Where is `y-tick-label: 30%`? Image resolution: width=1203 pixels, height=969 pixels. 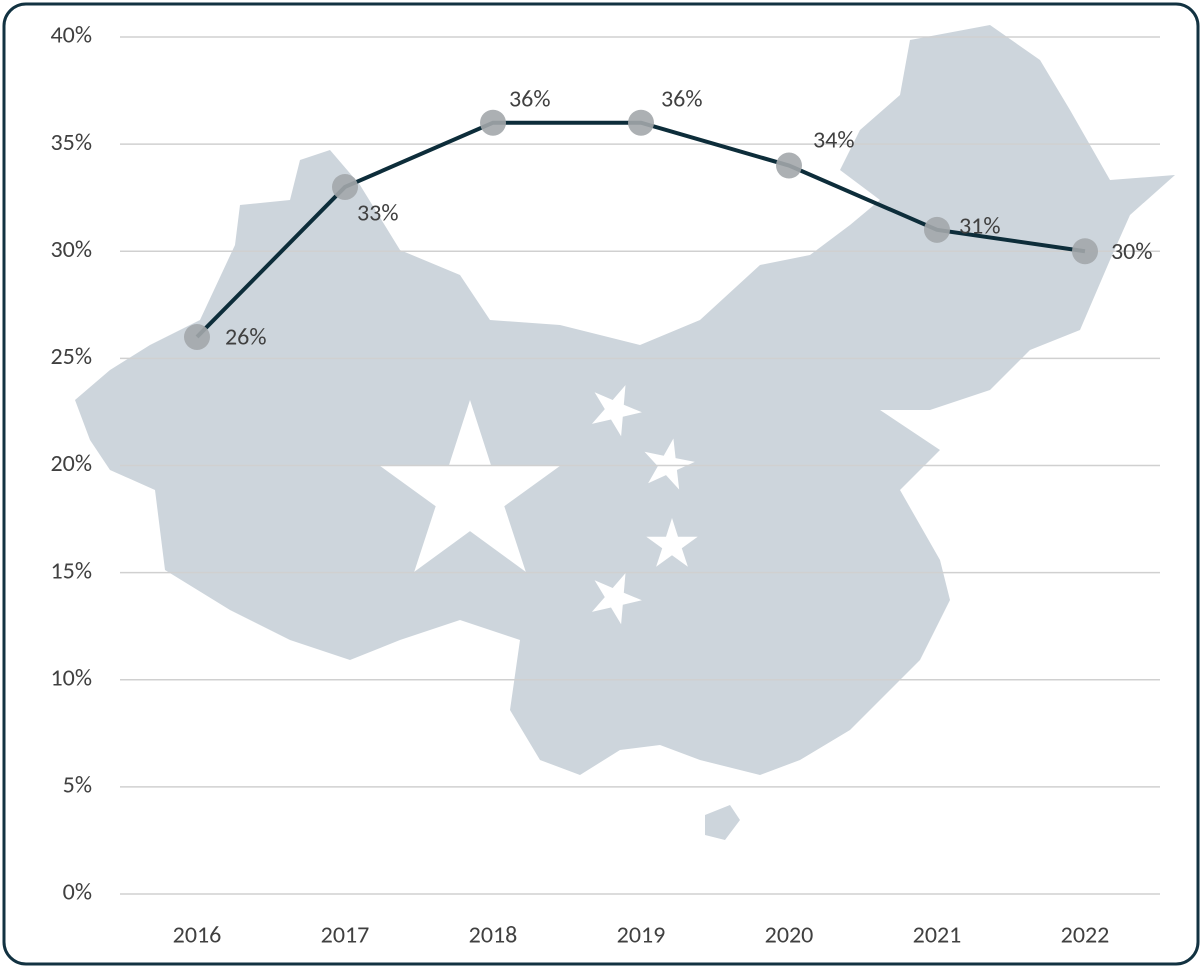 y-tick-label: 30% is located at coordinates (71, 249).